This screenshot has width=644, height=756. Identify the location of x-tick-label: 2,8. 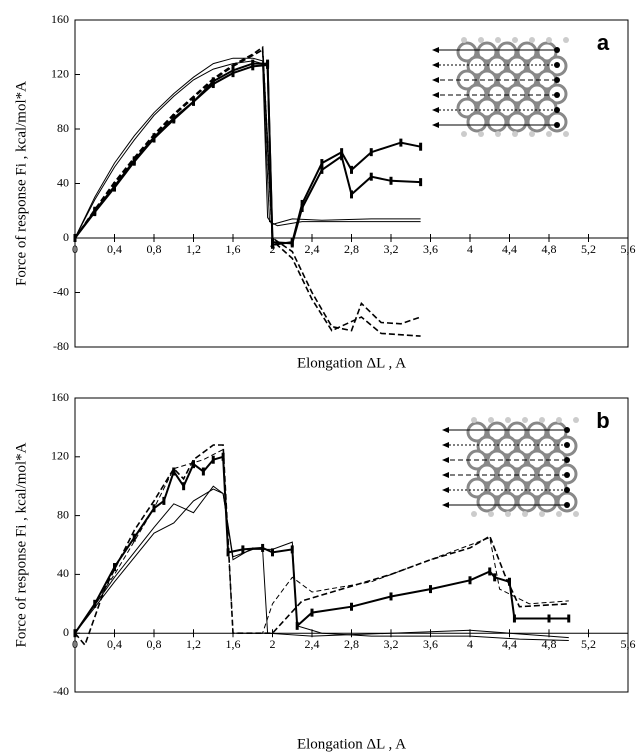
(351, 644).